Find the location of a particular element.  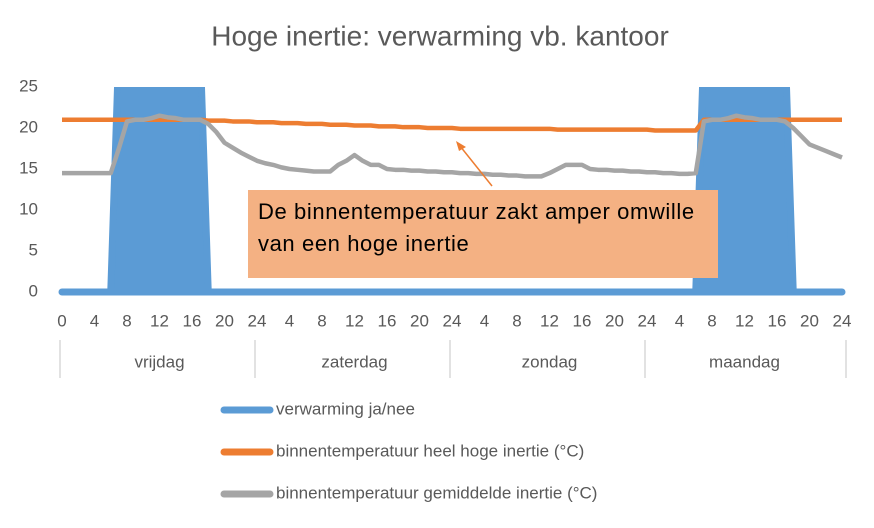

annotation-box is located at coordinates (483, 234).